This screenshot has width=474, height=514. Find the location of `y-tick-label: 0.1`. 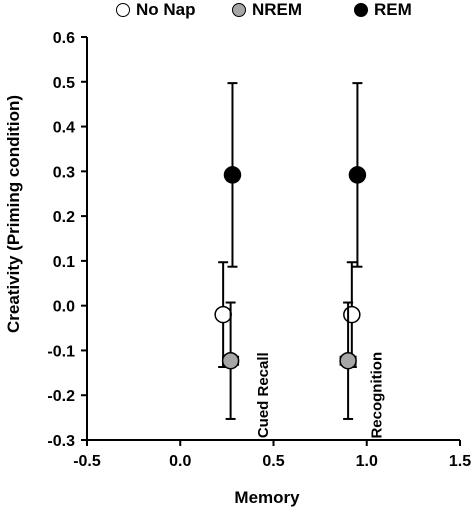

y-tick-label: 0.1 is located at coordinates (64, 262).